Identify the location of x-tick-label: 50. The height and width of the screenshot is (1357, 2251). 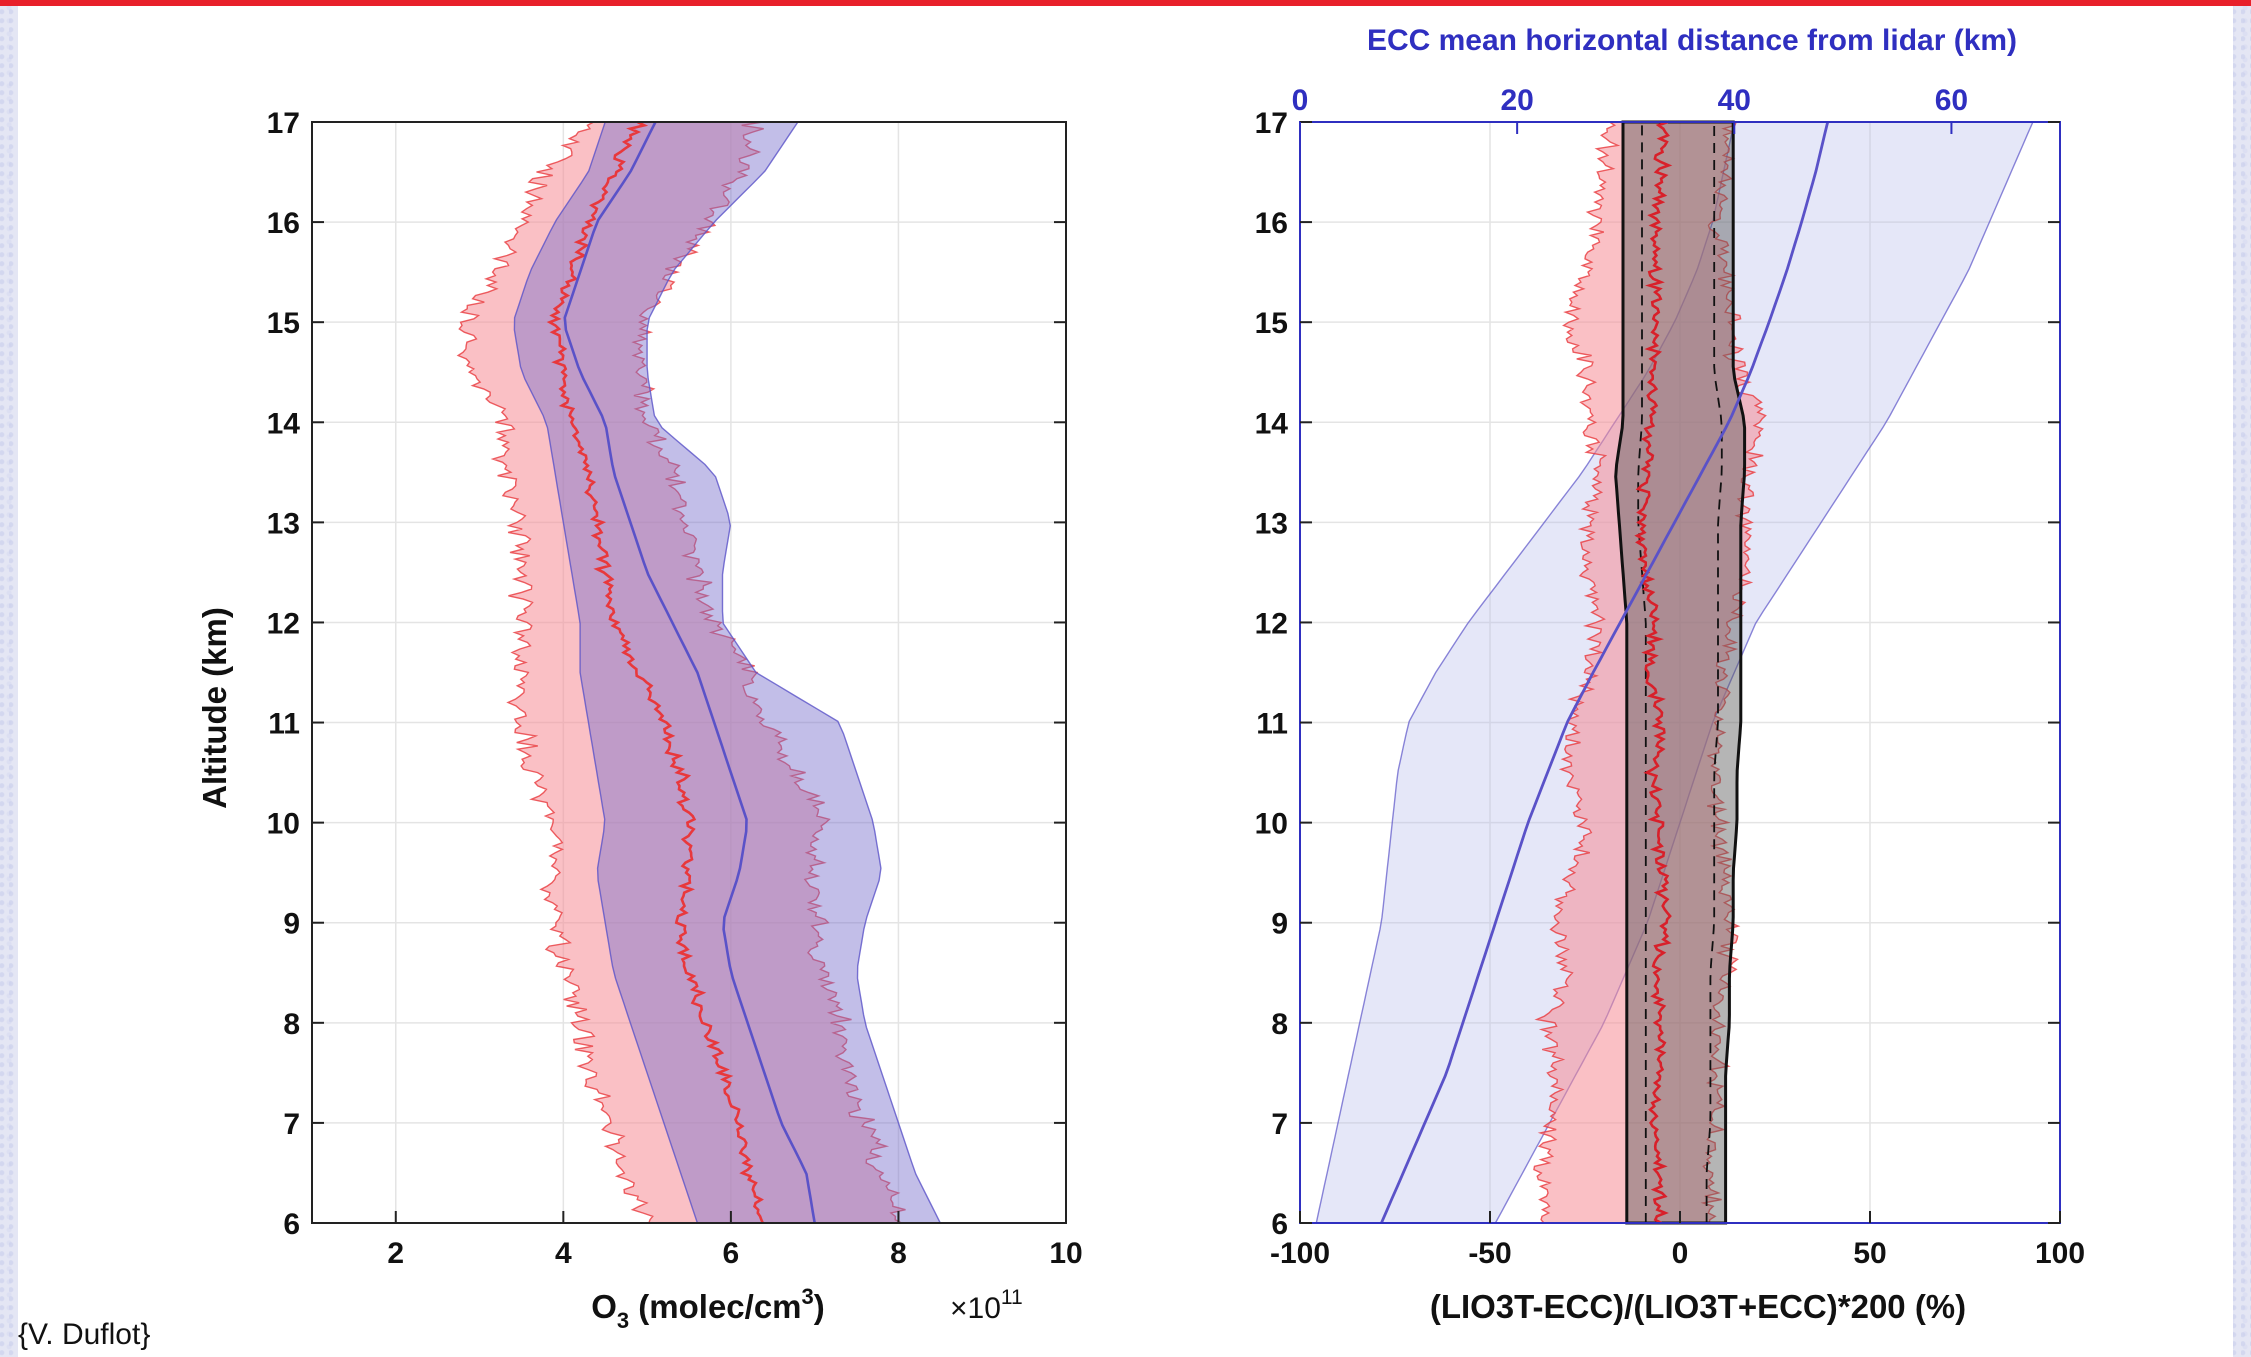
(1869, 1253).